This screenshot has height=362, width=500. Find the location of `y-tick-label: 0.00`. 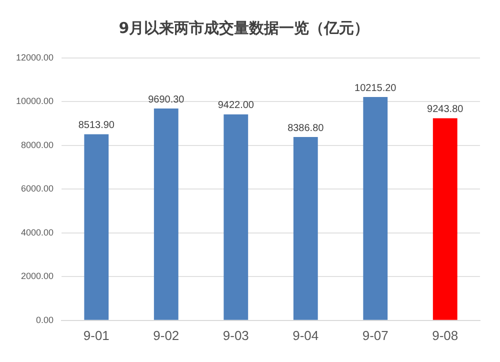

y-tick-label: 0.00 is located at coordinates (45, 319).